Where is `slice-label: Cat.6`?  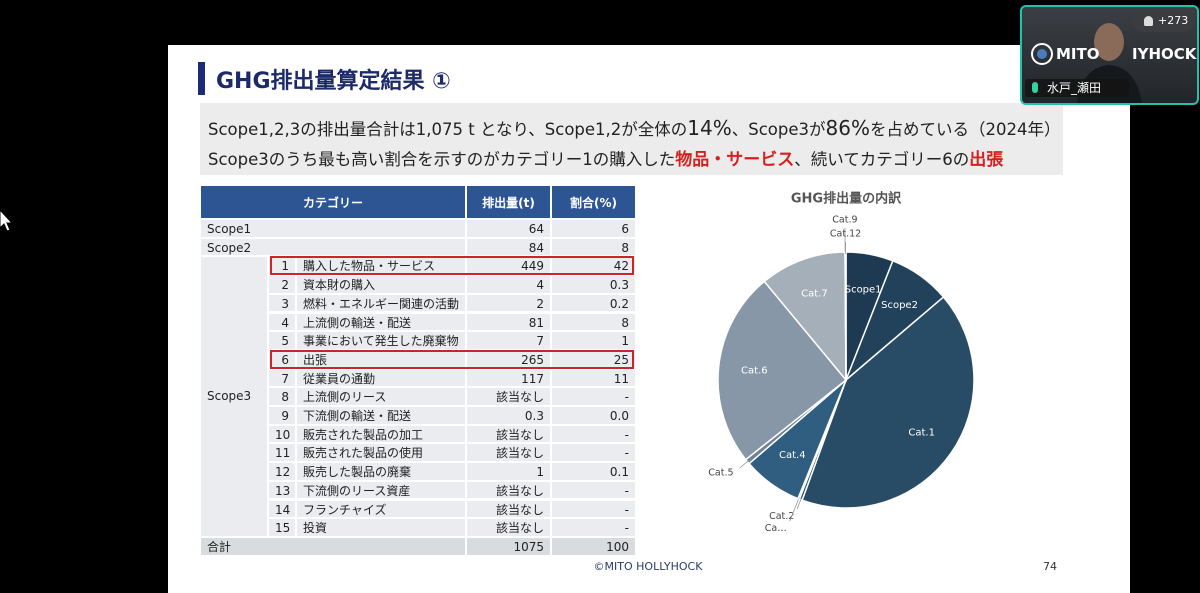
slice-label: Cat.6 is located at coordinates (754, 370).